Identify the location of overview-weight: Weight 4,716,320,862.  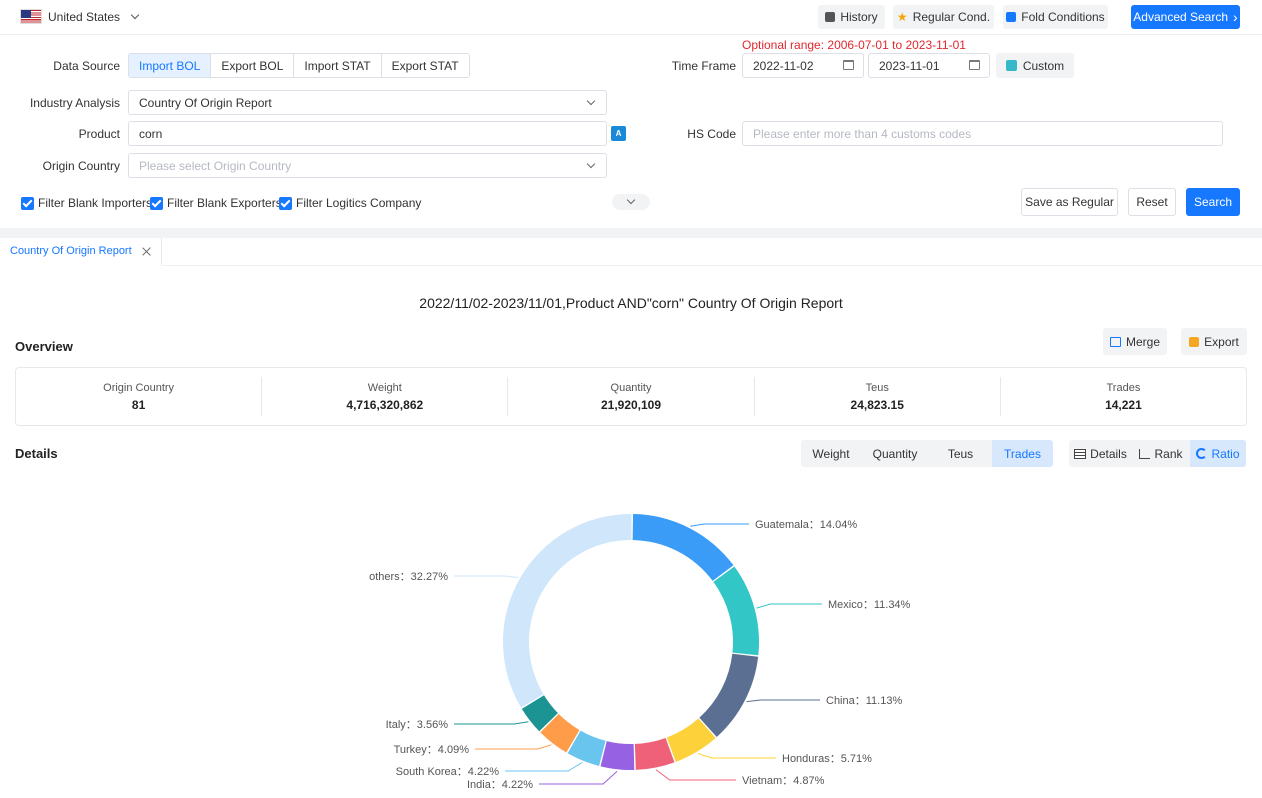
(385, 396).